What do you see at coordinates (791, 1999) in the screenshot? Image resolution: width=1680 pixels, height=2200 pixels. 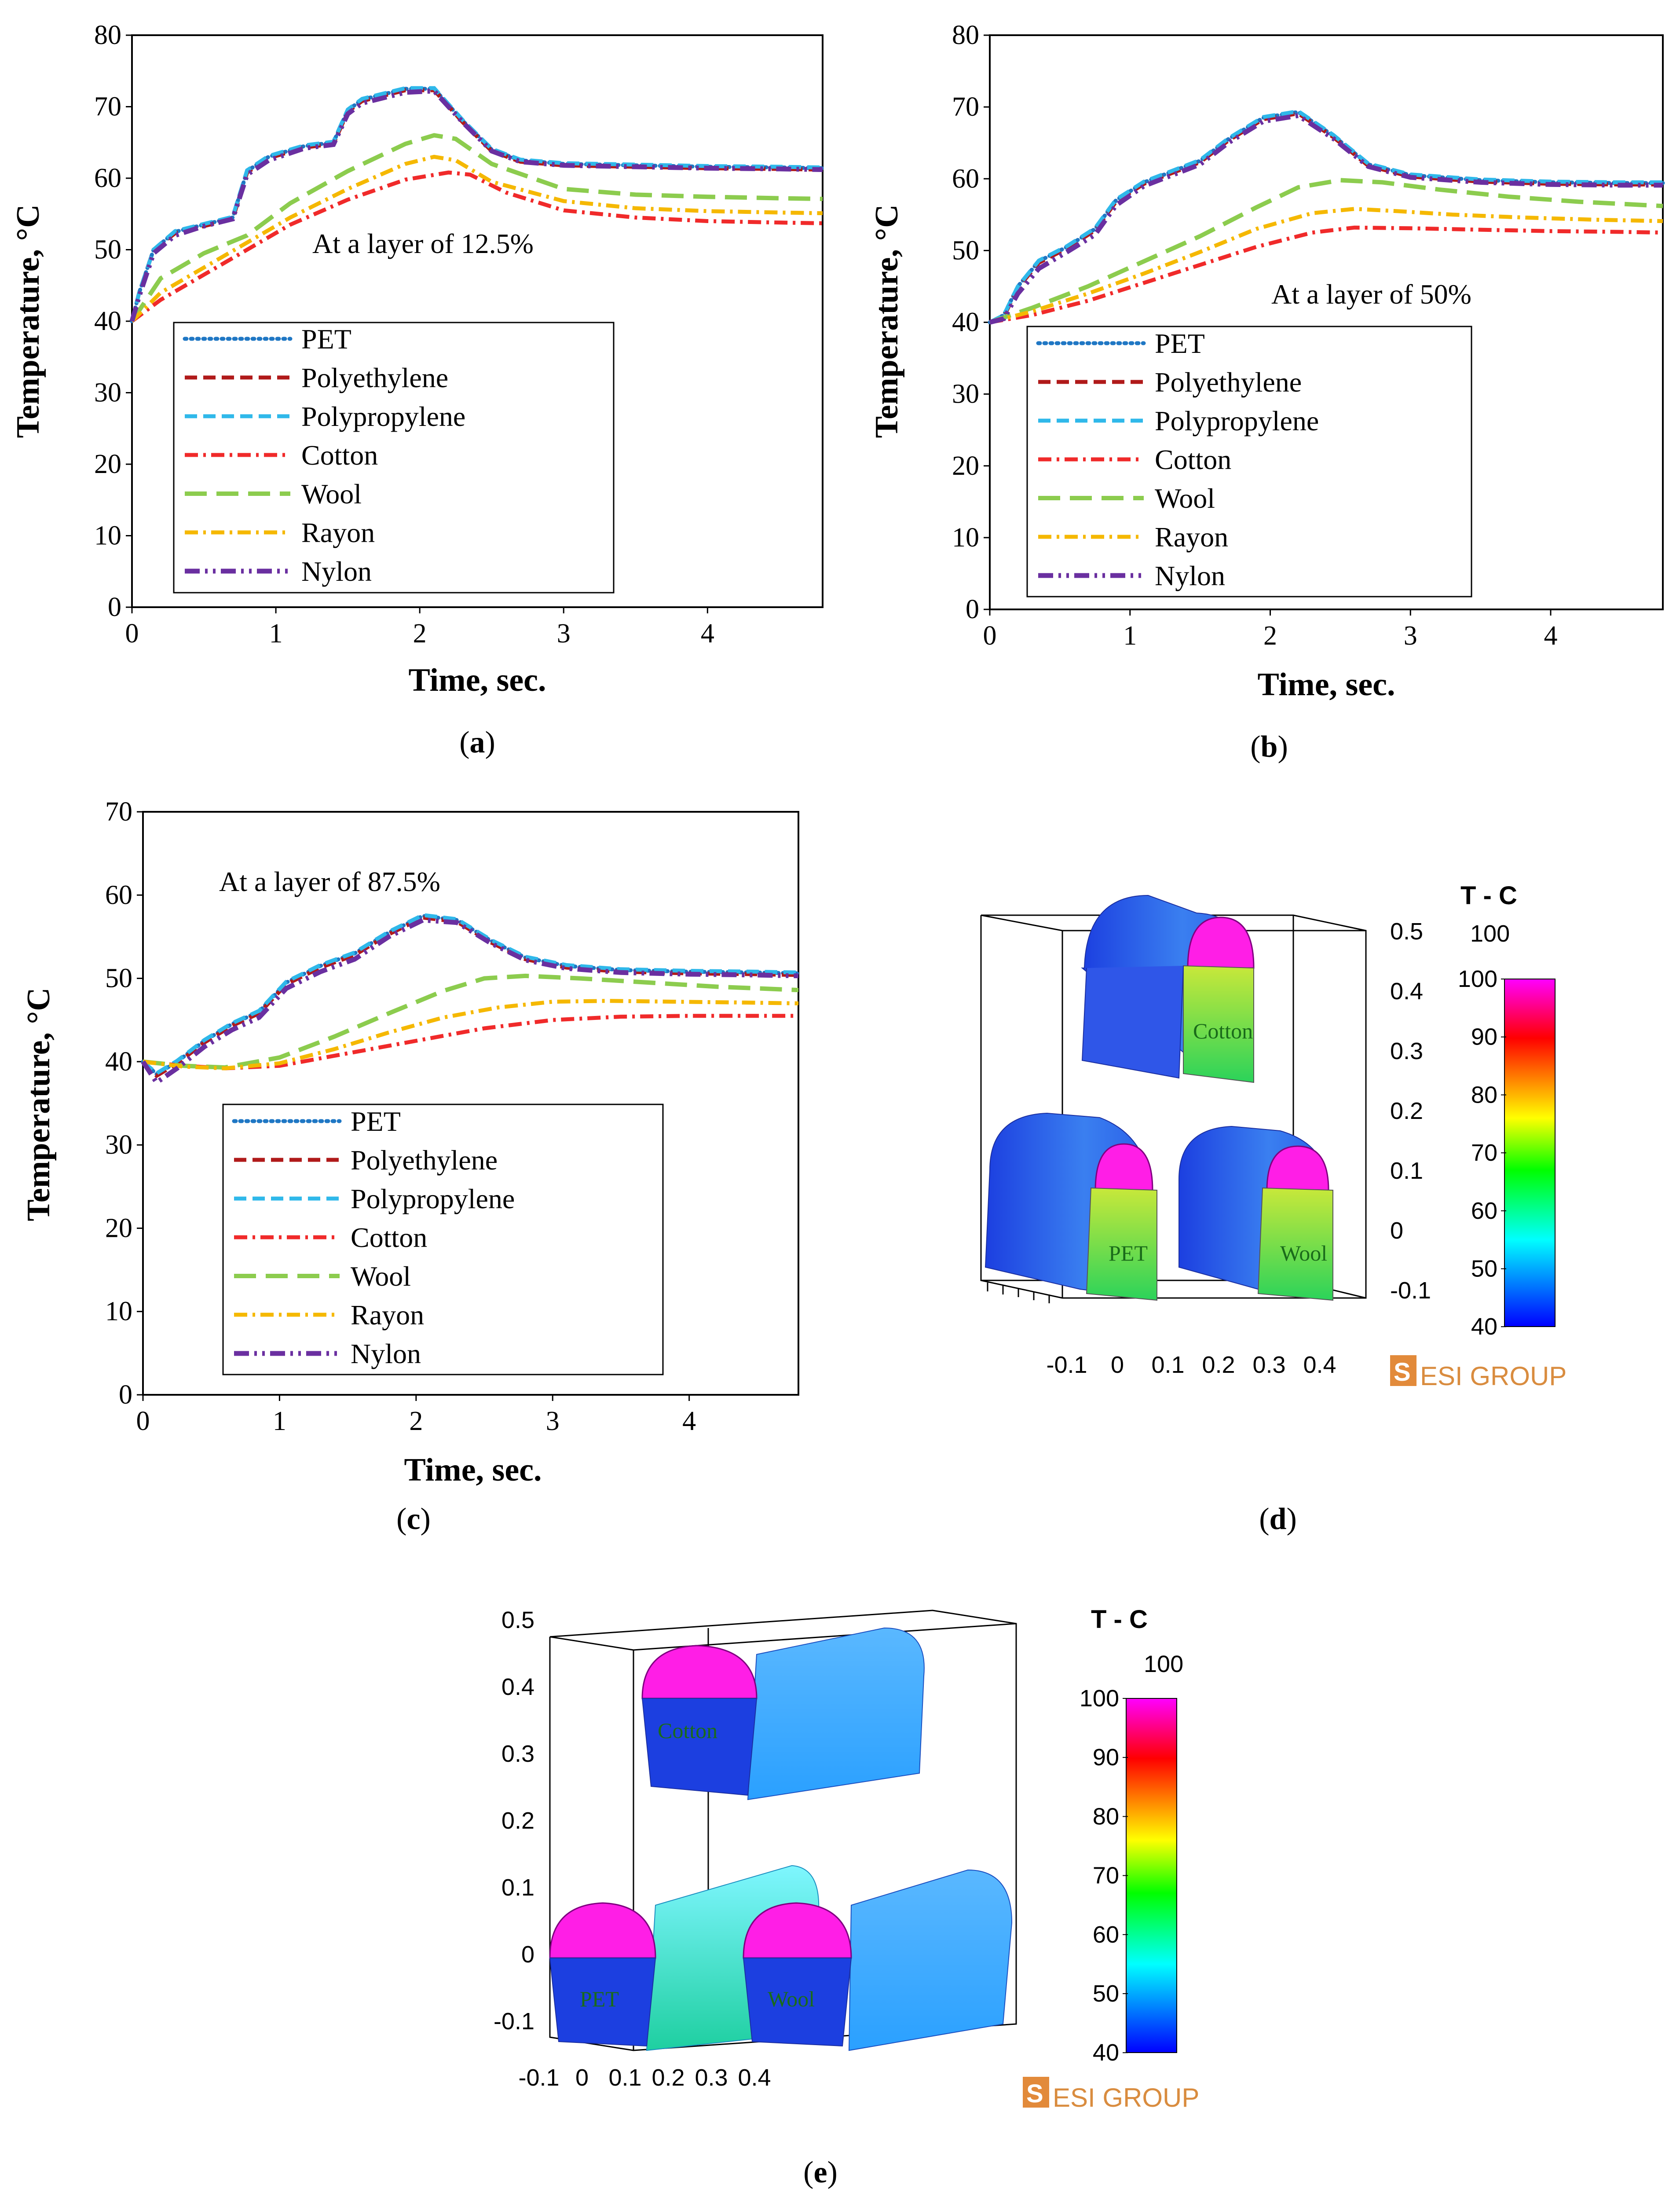 I see `label-wool: Wool` at bounding box center [791, 1999].